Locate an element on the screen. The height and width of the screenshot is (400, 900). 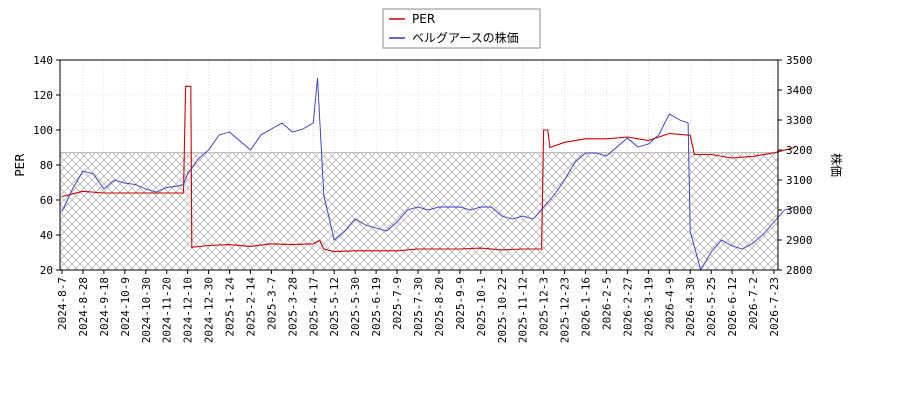
x-tick-label: 2024-10-9 is located at coordinates (125, 307).